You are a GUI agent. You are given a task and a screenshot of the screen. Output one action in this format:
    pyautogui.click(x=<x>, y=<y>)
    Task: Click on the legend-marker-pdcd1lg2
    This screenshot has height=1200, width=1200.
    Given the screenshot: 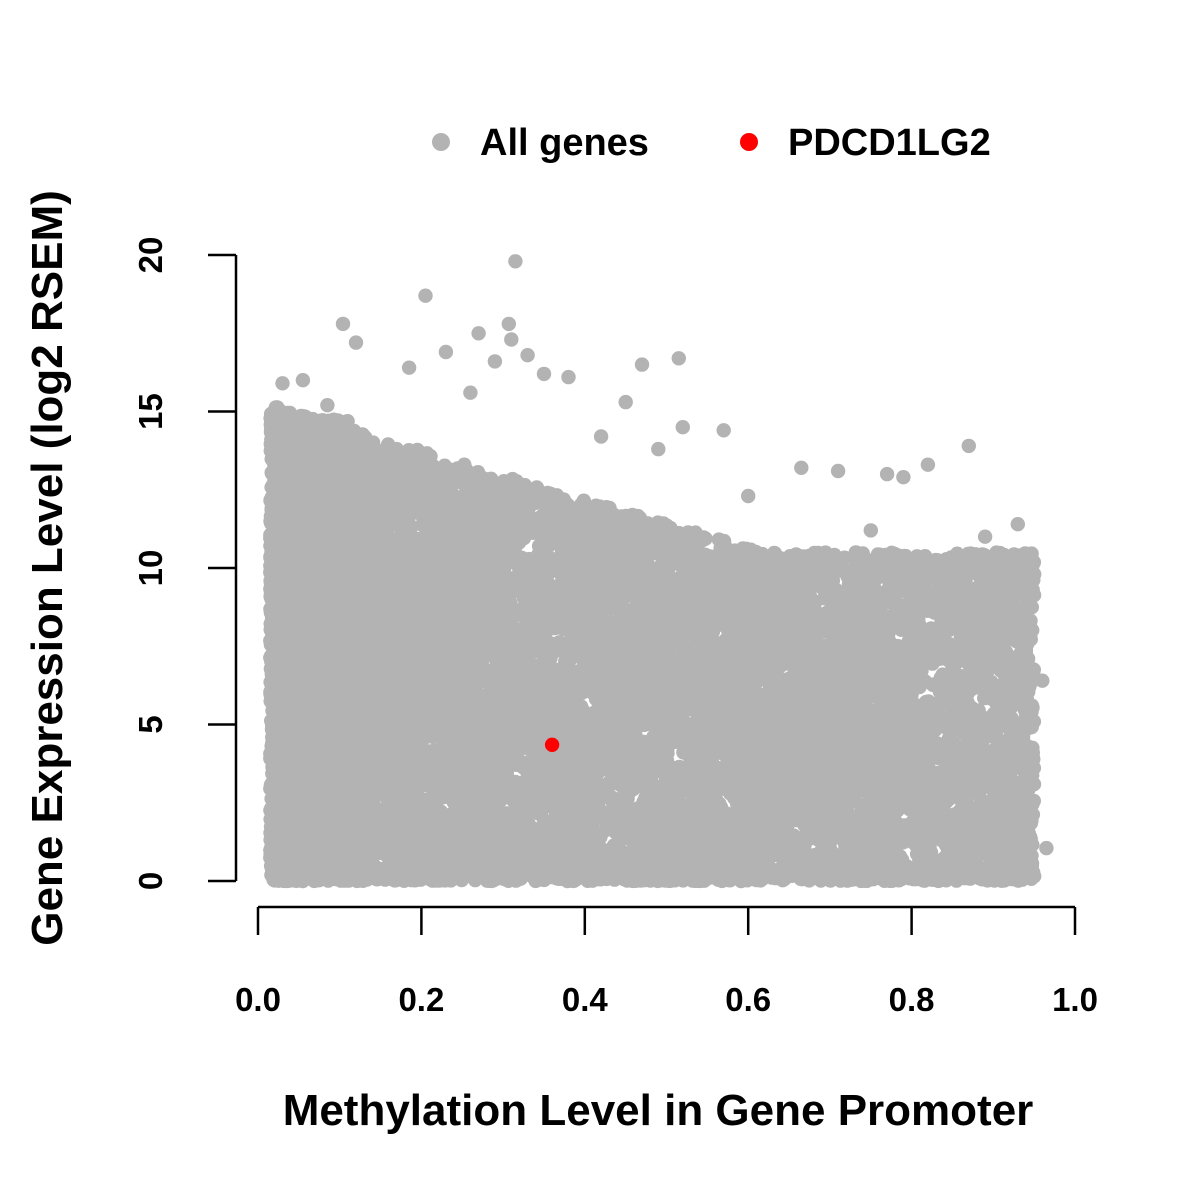 What is the action you would take?
    pyautogui.click(x=749, y=142)
    